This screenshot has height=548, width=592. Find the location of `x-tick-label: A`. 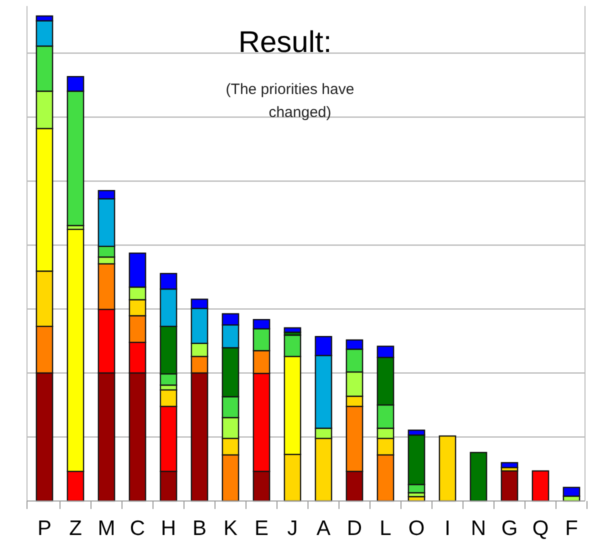

x-tick-label: A is located at coordinates (323, 528).